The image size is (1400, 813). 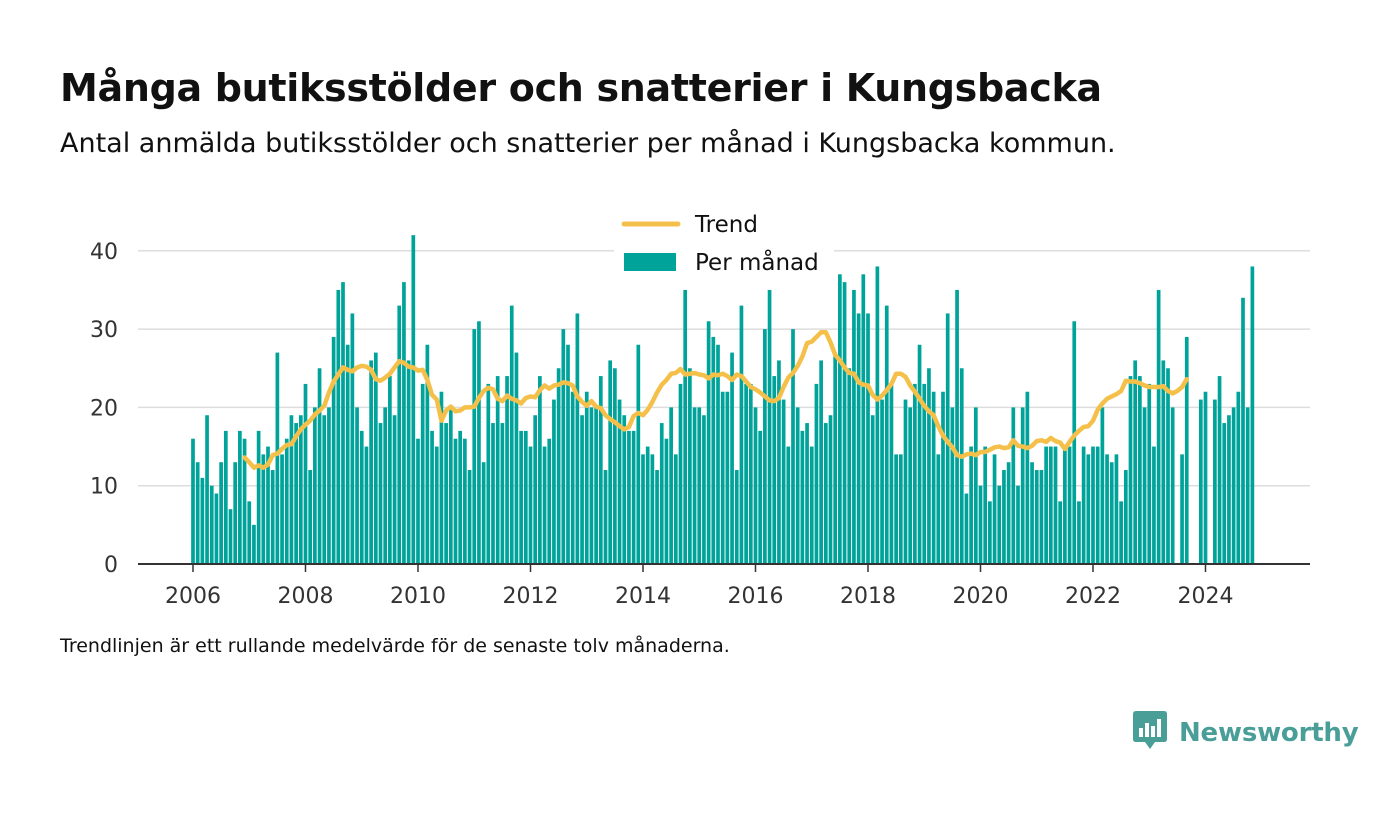 What do you see at coordinates (104, 409) in the screenshot?
I see `y-axis-ticks: 0 10 20 30 40` at bounding box center [104, 409].